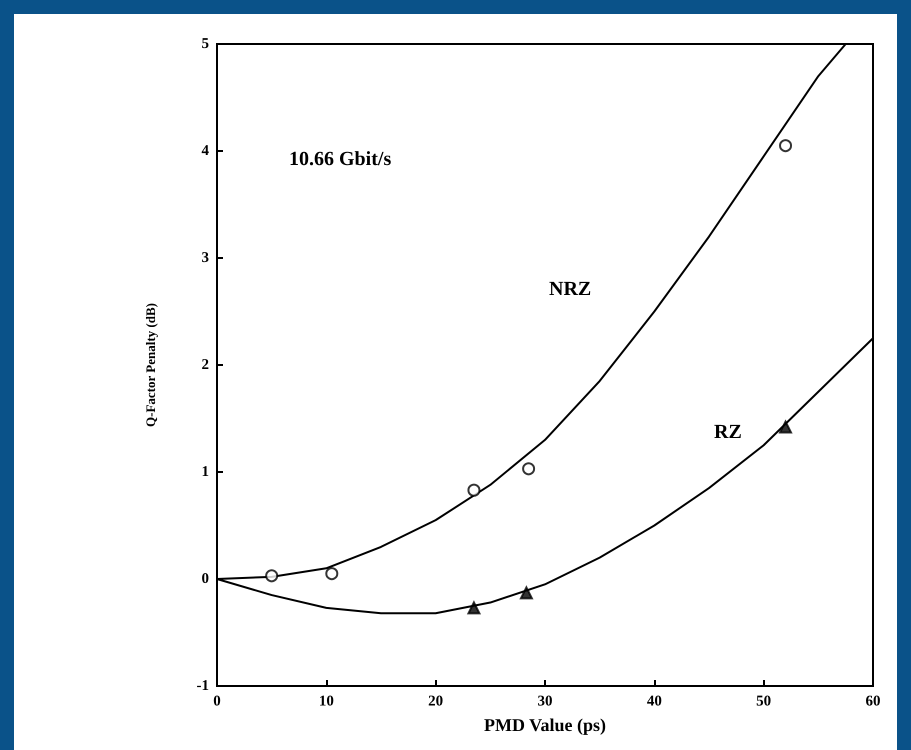  I want to click on y-axis-title: Q-Factor Penalty (dB), so click(150, 365).